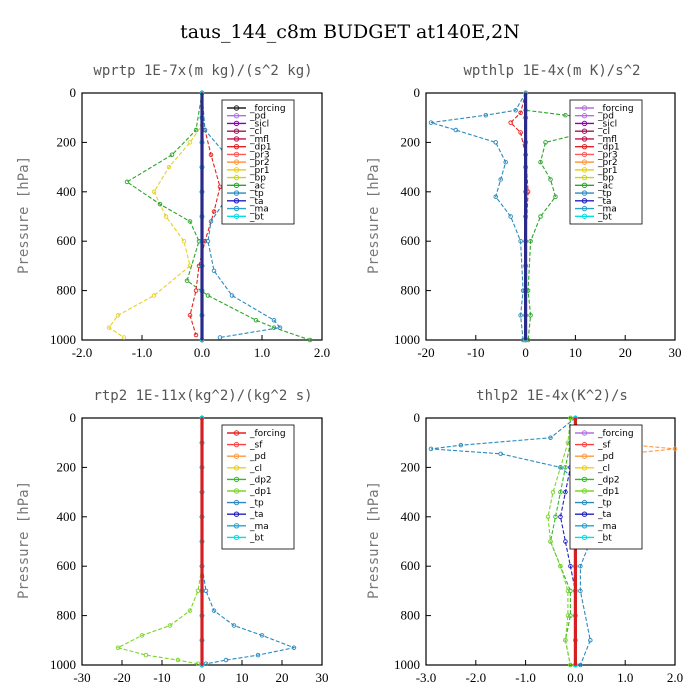 This screenshot has width=700, height=700. Describe the element at coordinates (603, 132) in the screenshot. I see `legend-entry-cl: _cl` at that location.